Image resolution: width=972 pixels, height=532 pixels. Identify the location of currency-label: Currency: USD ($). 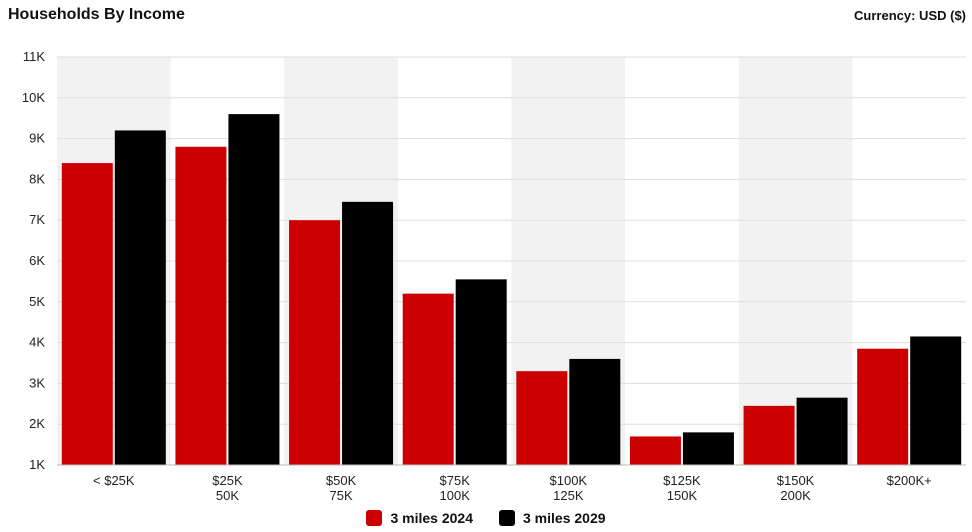
(910, 15).